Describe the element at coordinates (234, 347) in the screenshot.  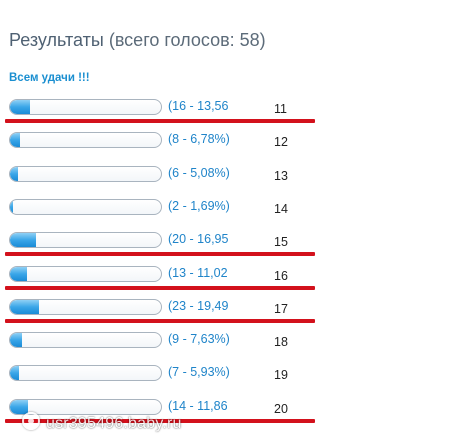
I see `poll-result-row: (9 - 7,63%) 18` at that location.